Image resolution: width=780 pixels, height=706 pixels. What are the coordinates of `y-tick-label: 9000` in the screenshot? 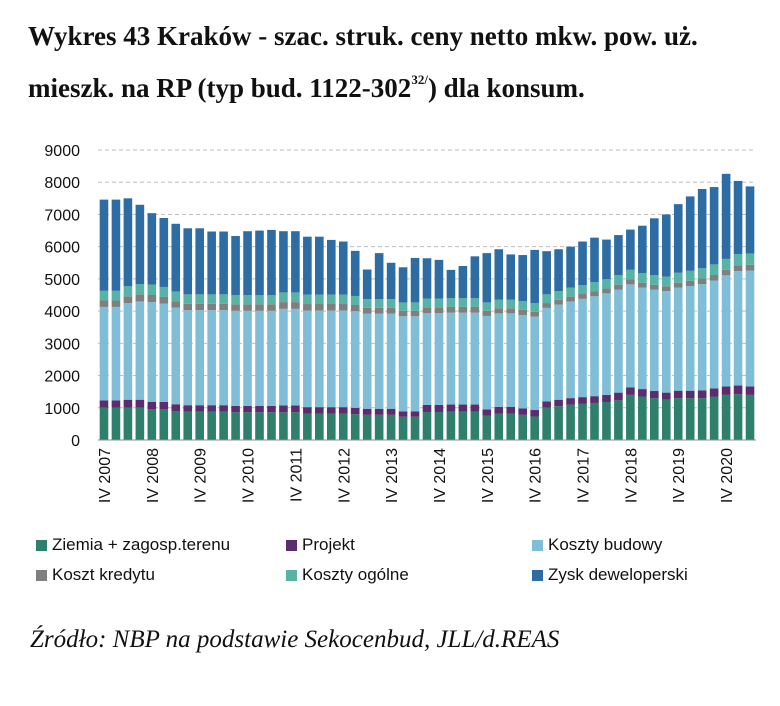 It's located at (62, 151).